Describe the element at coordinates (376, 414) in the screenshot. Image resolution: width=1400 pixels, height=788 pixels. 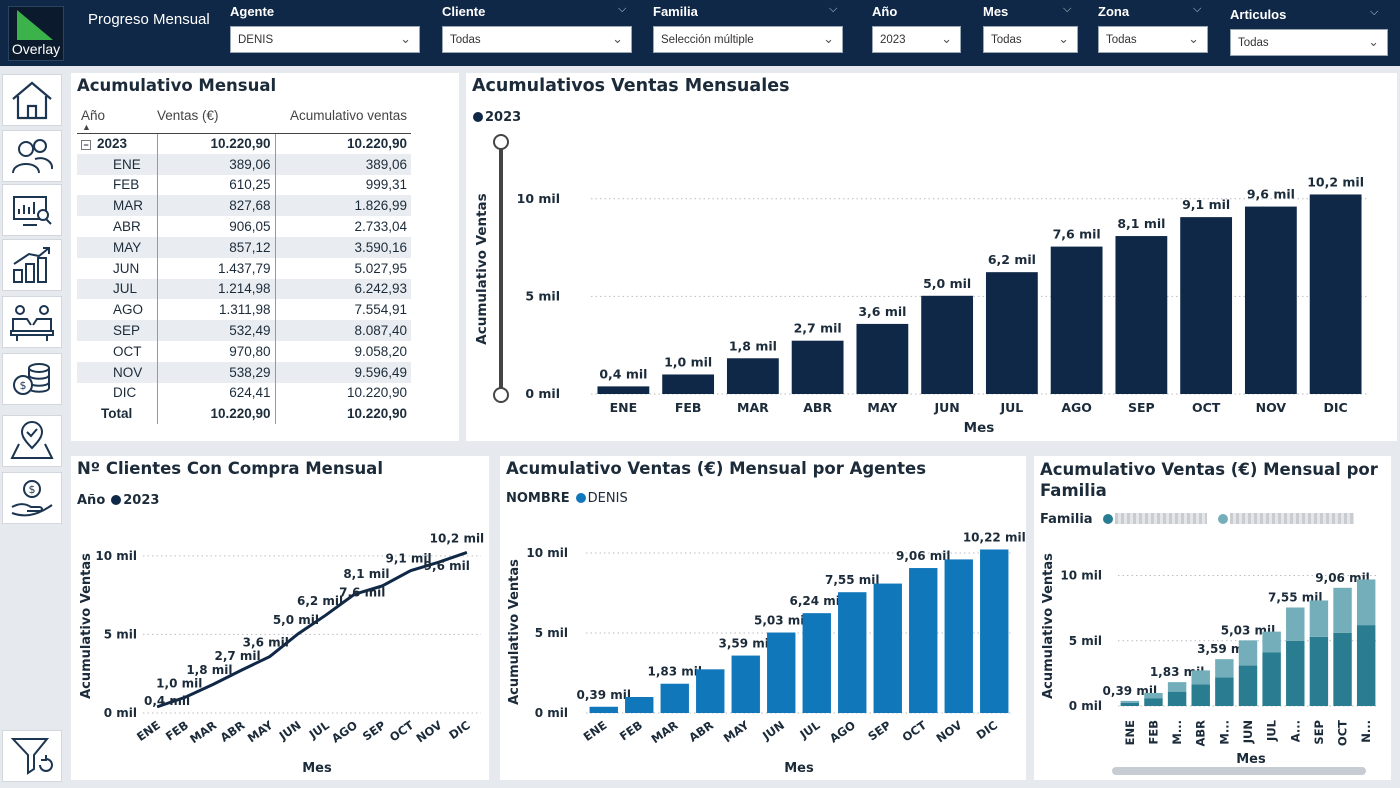
I see `cell-cumulative: 10.220,90` at that location.